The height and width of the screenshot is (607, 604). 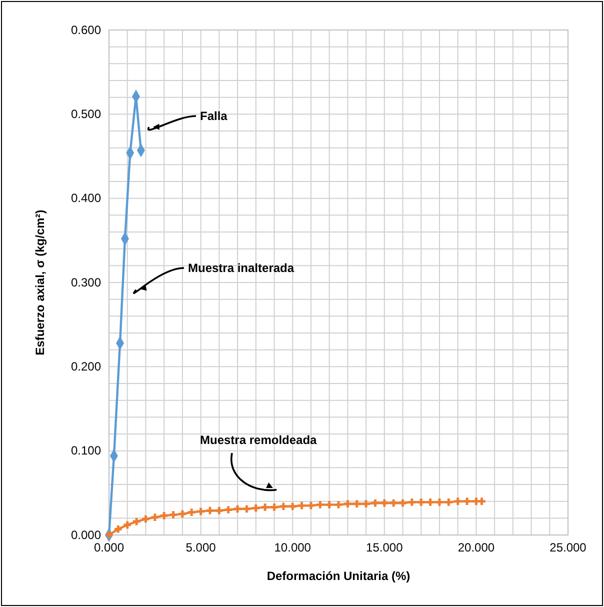 What do you see at coordinates (241, 268) in the screenshot?
I see `annotation: Muestra inalterada` at bounding box center [241, 268].